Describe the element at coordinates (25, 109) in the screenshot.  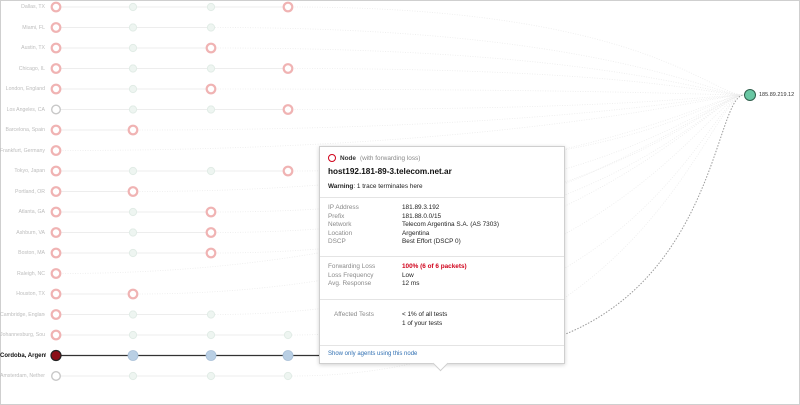
I see `agent-label: Los Angeles, CA` at that location.